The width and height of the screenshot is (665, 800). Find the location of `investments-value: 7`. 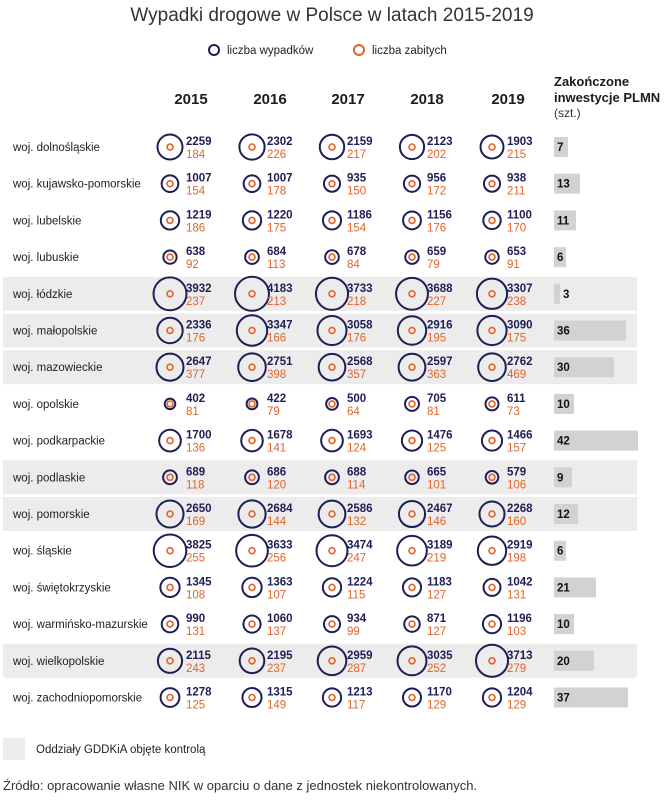

investments-value: 7 is located at coordinates (560, 148).